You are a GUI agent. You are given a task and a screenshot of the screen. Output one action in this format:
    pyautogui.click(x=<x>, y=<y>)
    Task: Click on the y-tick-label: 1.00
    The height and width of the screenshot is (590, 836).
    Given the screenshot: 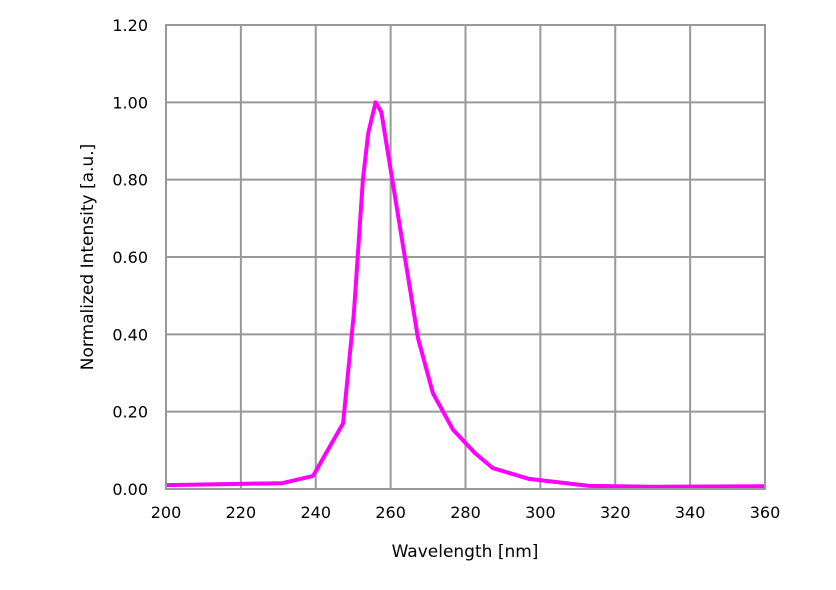 What is the action you would take?
    pyautogui.click(x=130, y=102)
    